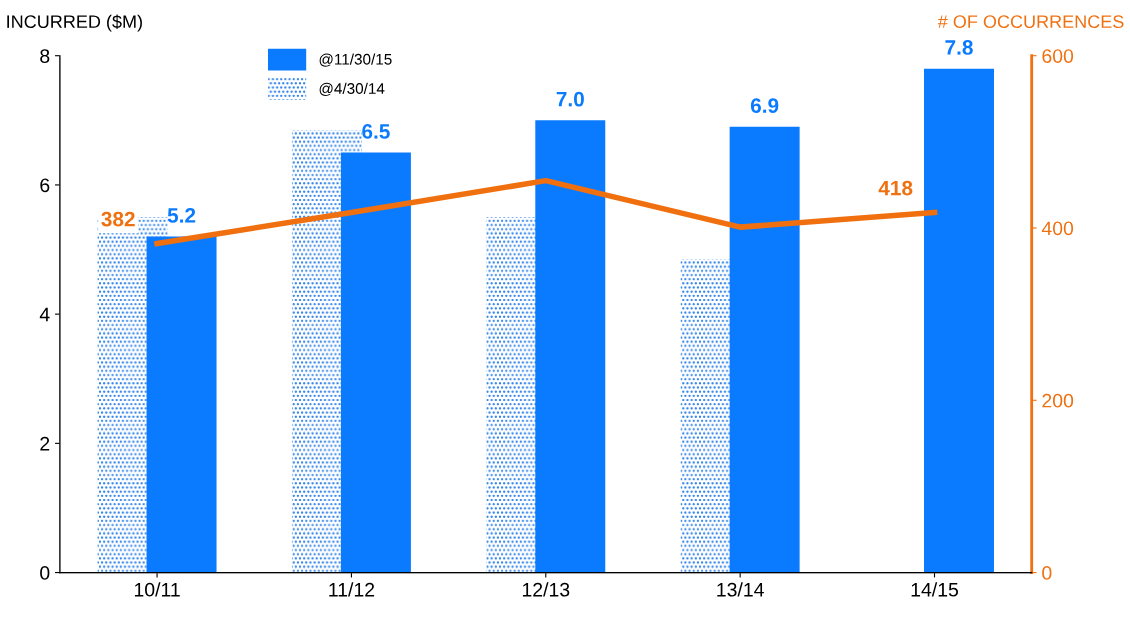  What do you see at coordinates (44, 314) in the screenshot?
I see `y-tick-label: 4` at bounding box center [44, 314].